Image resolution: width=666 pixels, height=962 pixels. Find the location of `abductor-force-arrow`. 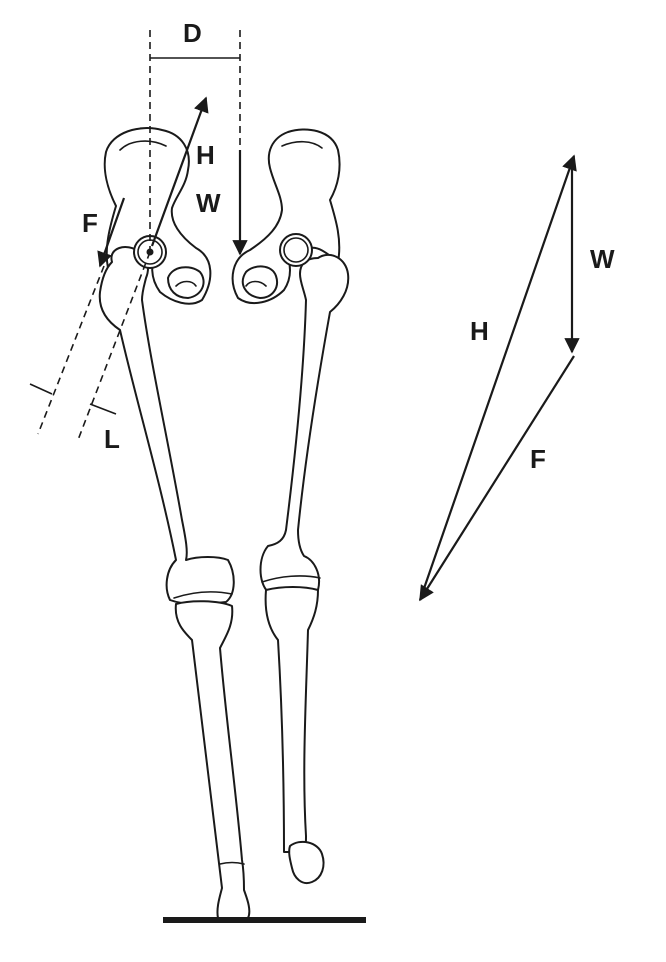

abductor-force-arrow is located at coordinates (111, 232).